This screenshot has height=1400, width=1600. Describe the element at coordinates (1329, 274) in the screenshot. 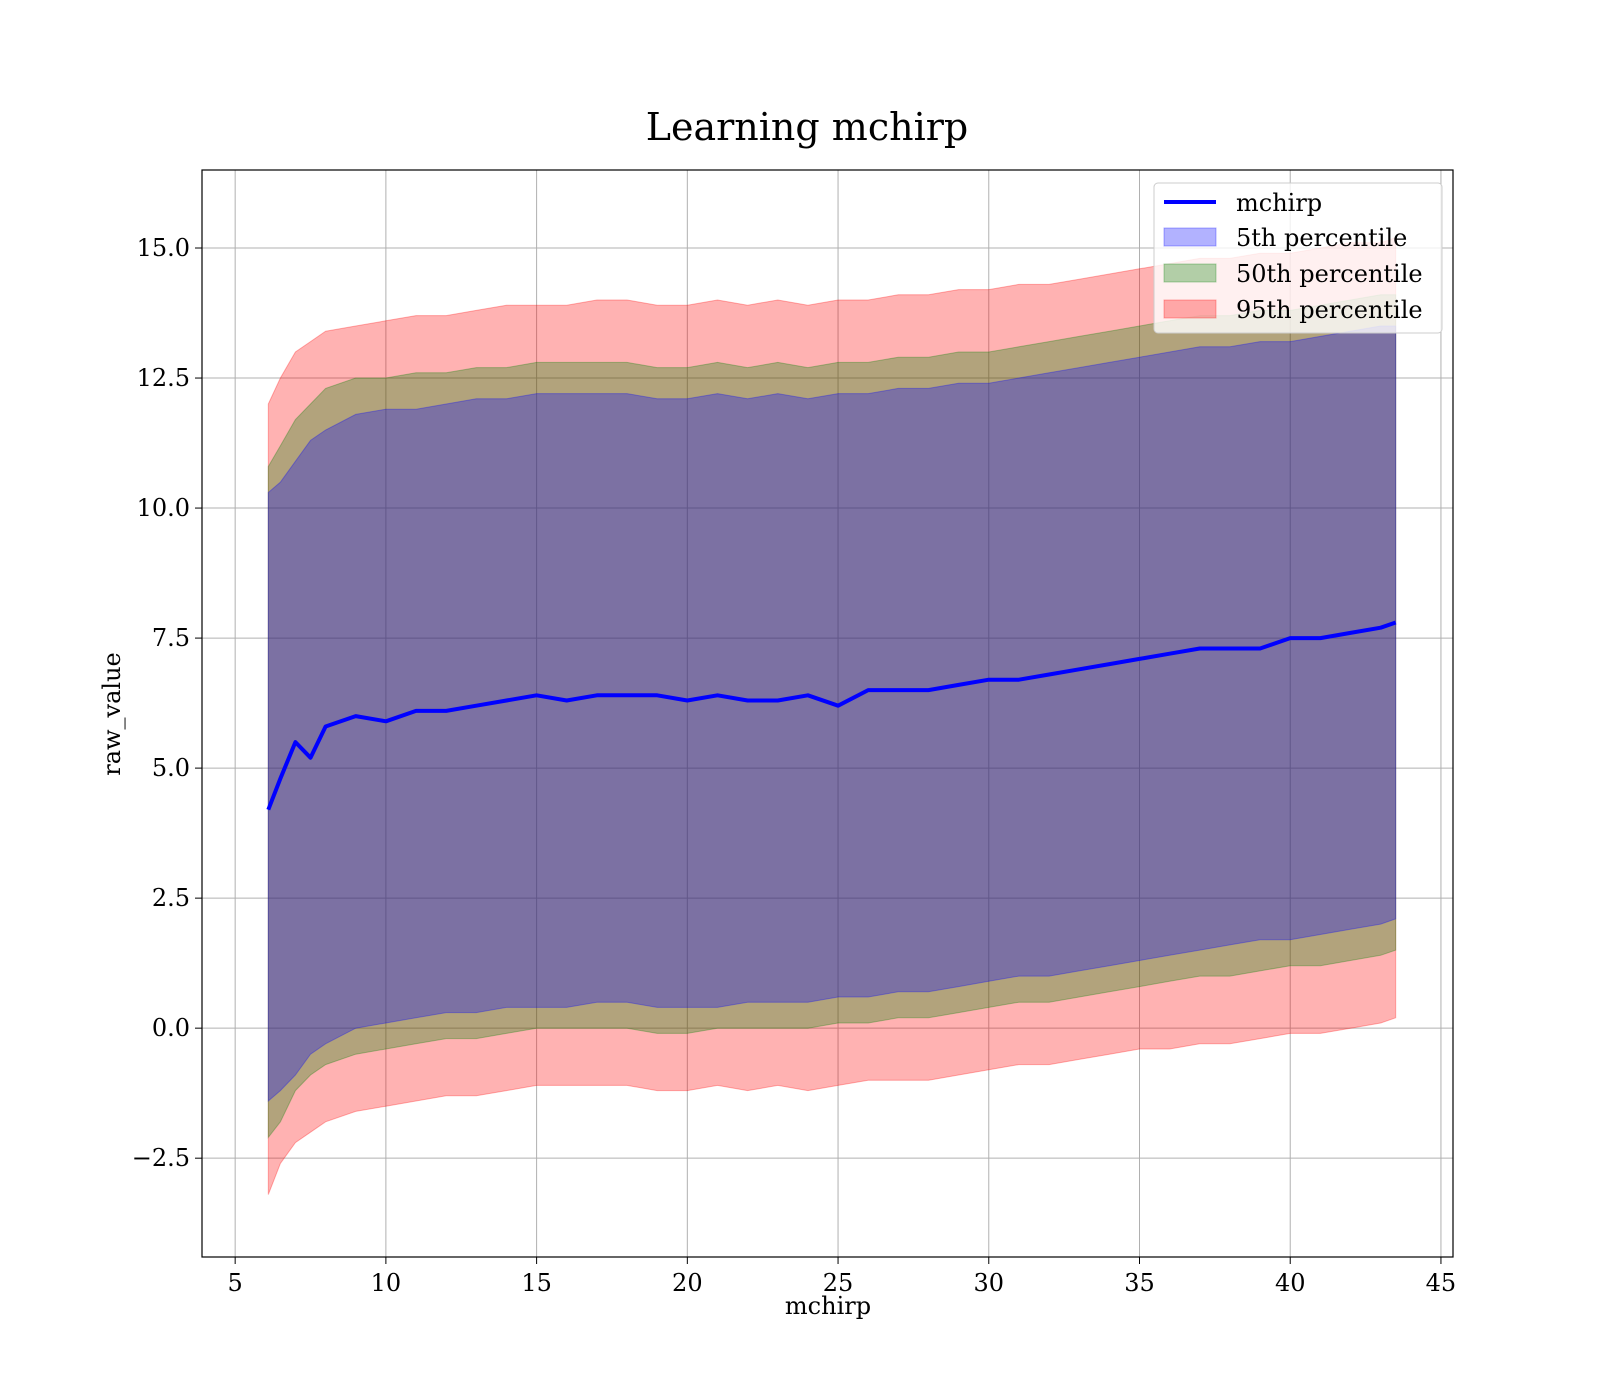

I see `legend-label-50th-percentile: 50th percentile` at that location.